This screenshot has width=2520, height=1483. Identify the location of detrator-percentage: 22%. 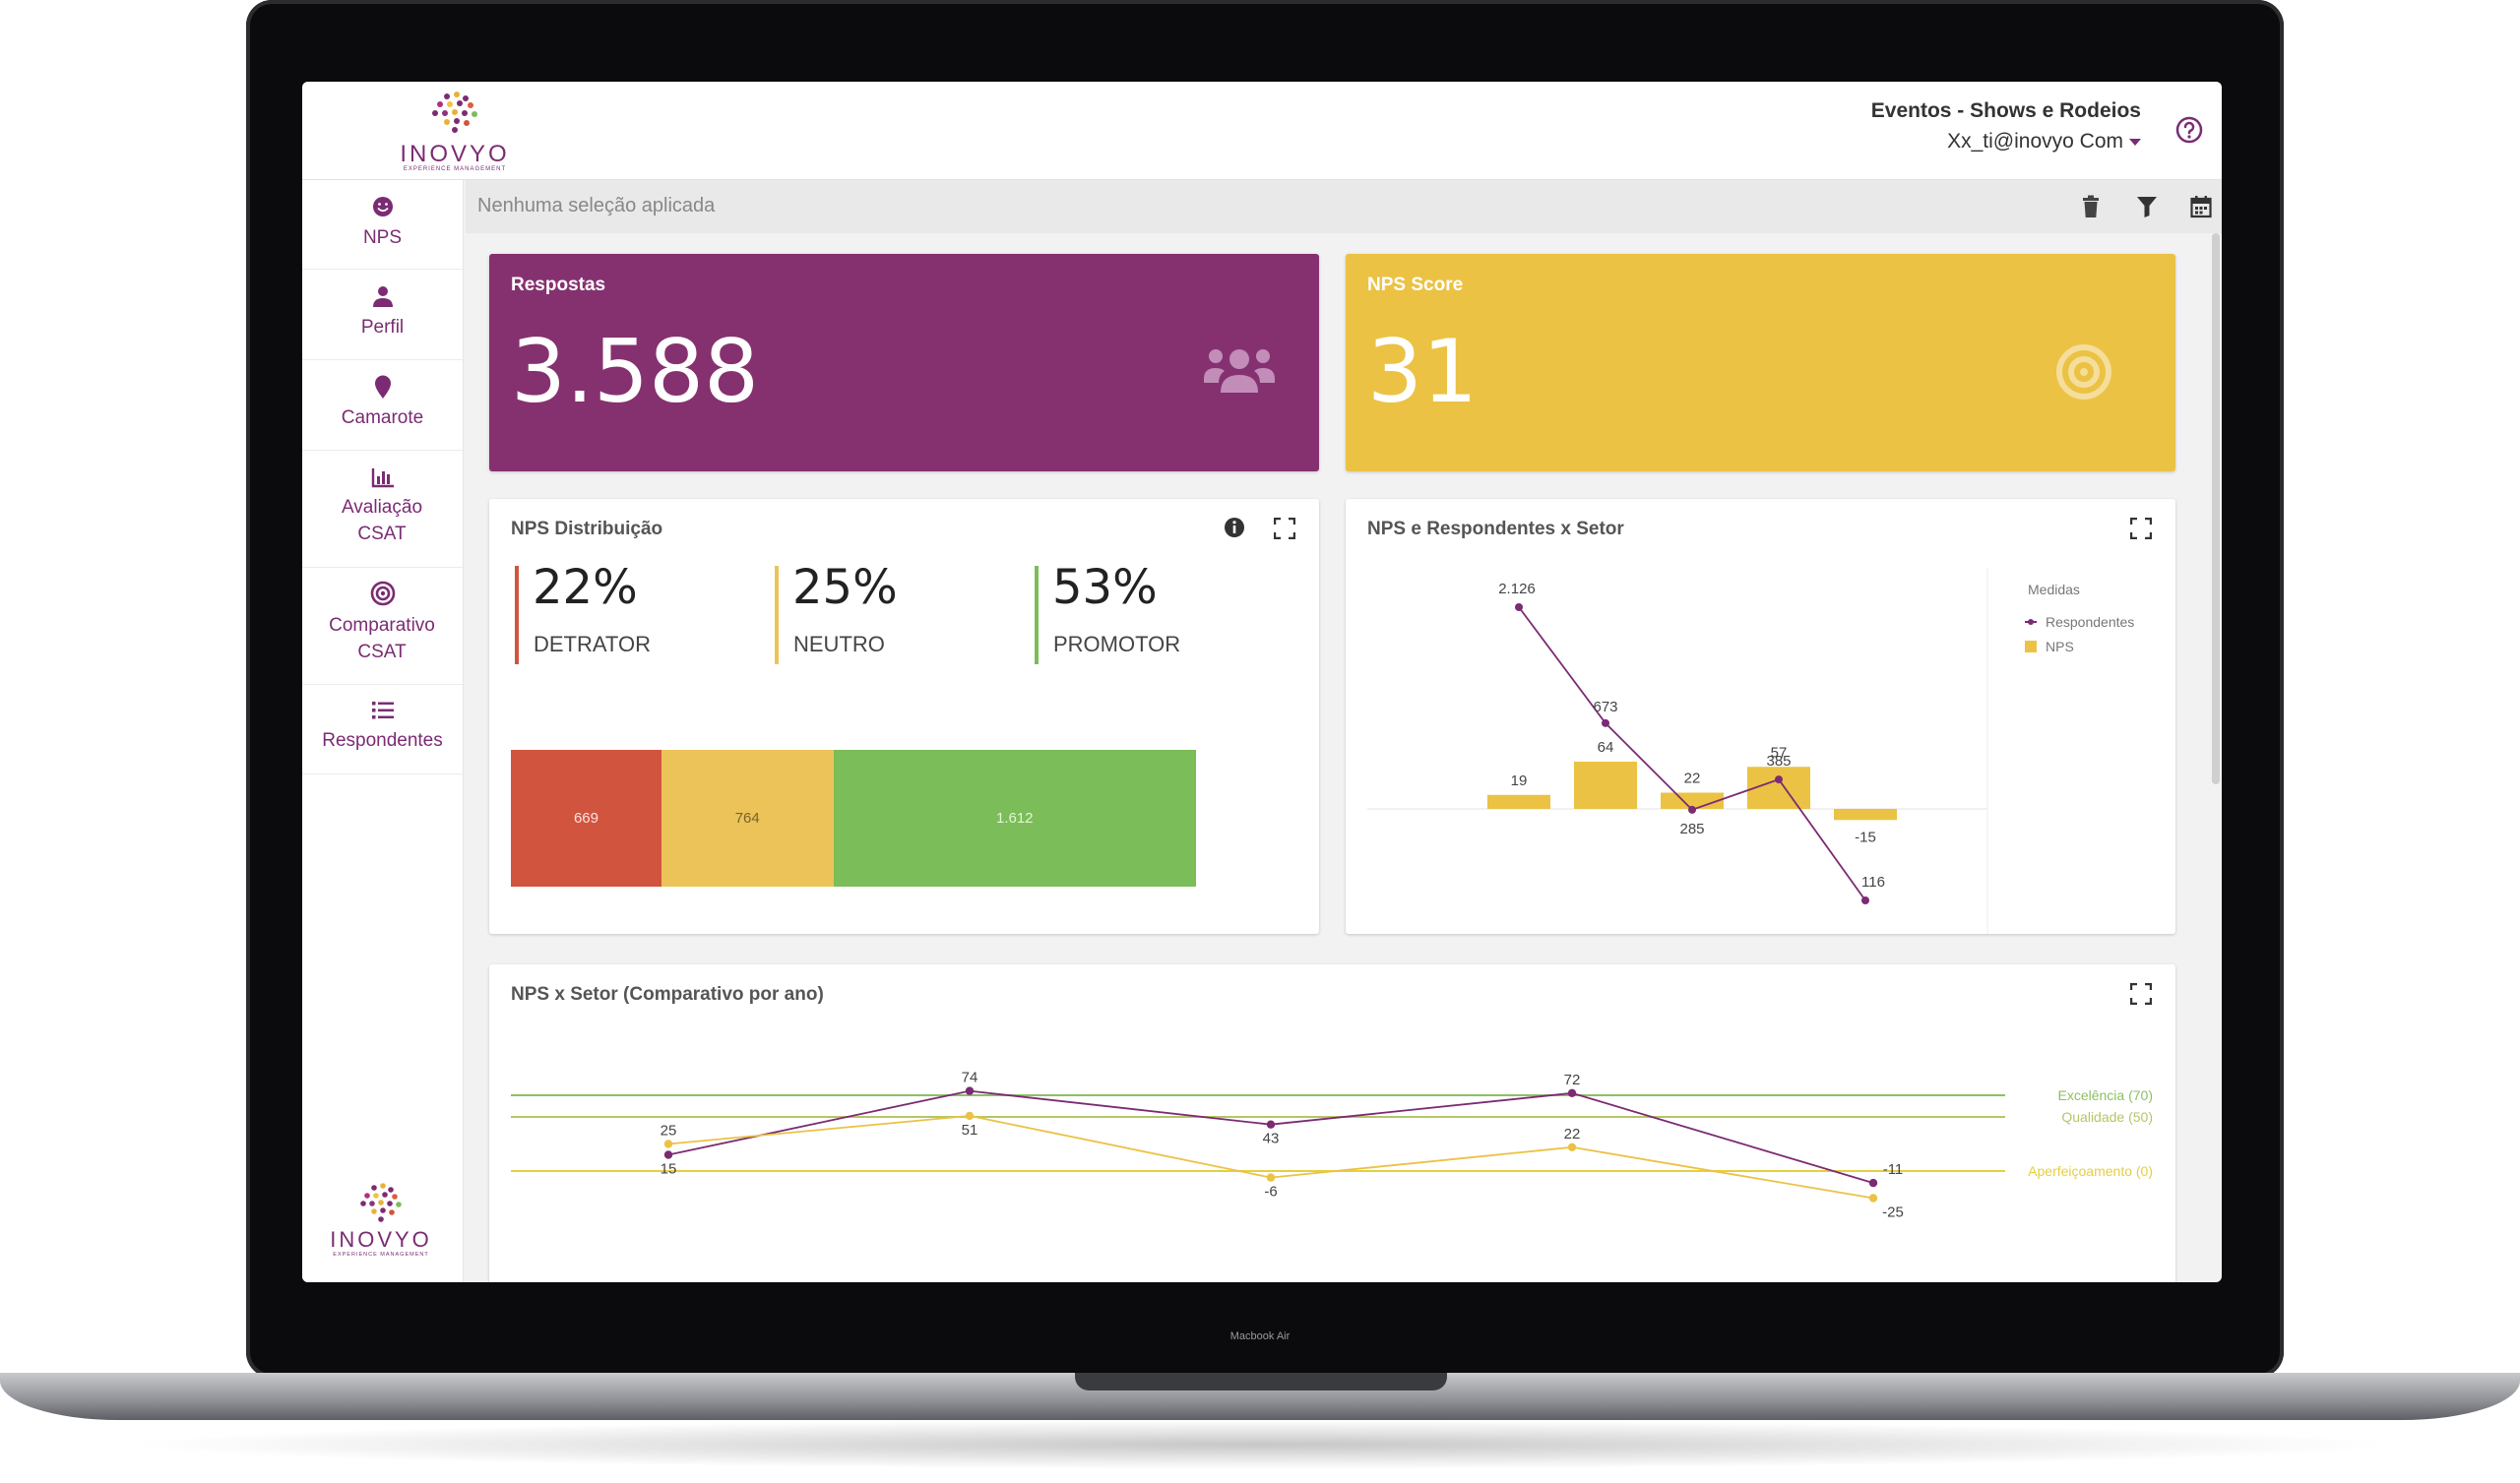
(585, 587).